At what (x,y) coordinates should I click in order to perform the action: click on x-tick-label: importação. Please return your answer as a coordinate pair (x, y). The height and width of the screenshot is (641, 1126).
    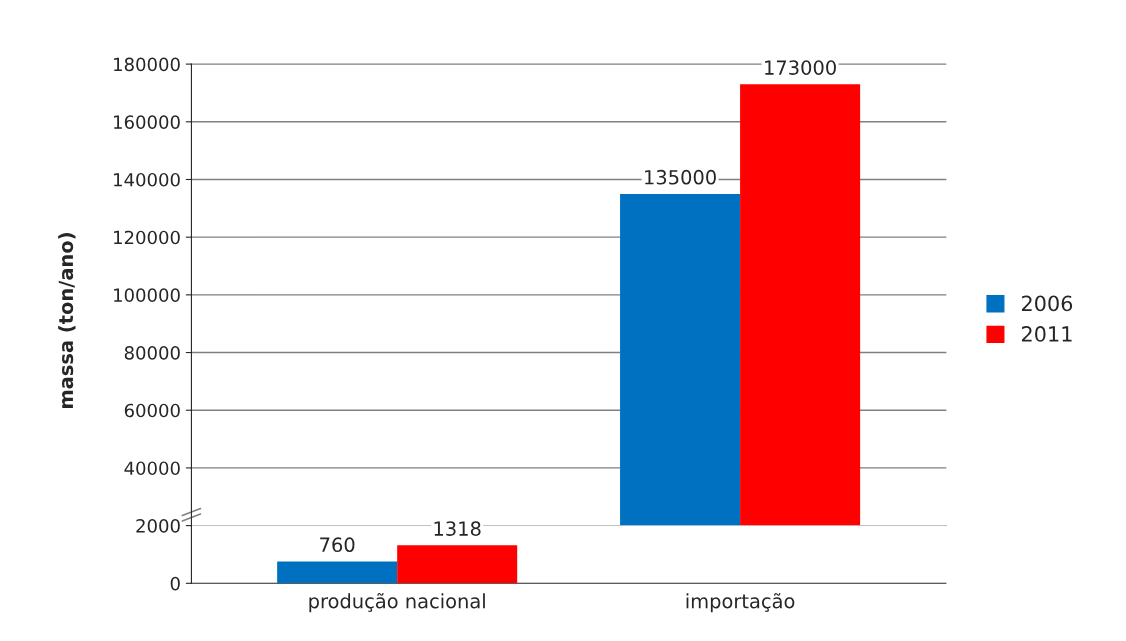
    Looking at the image, I should click on (740, 603).